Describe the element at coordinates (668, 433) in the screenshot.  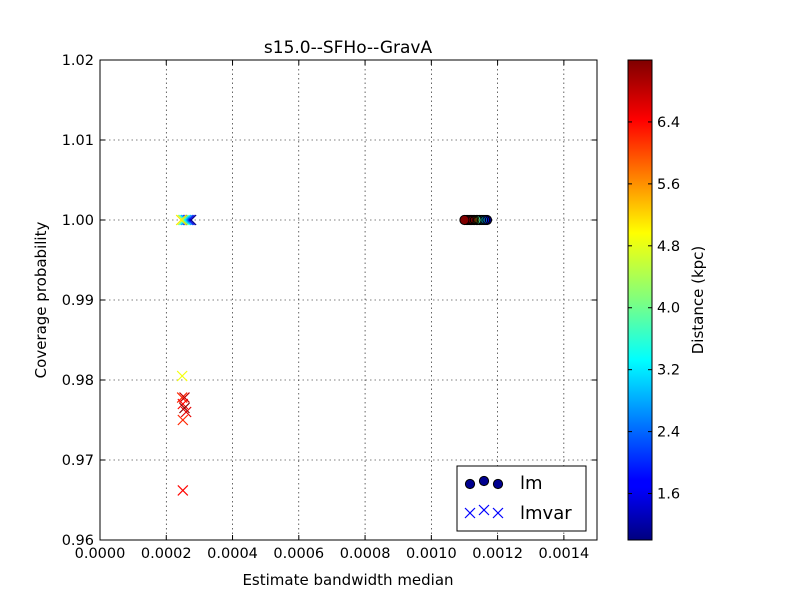
I see `colorbar-tick-label: 2.4` at that location.